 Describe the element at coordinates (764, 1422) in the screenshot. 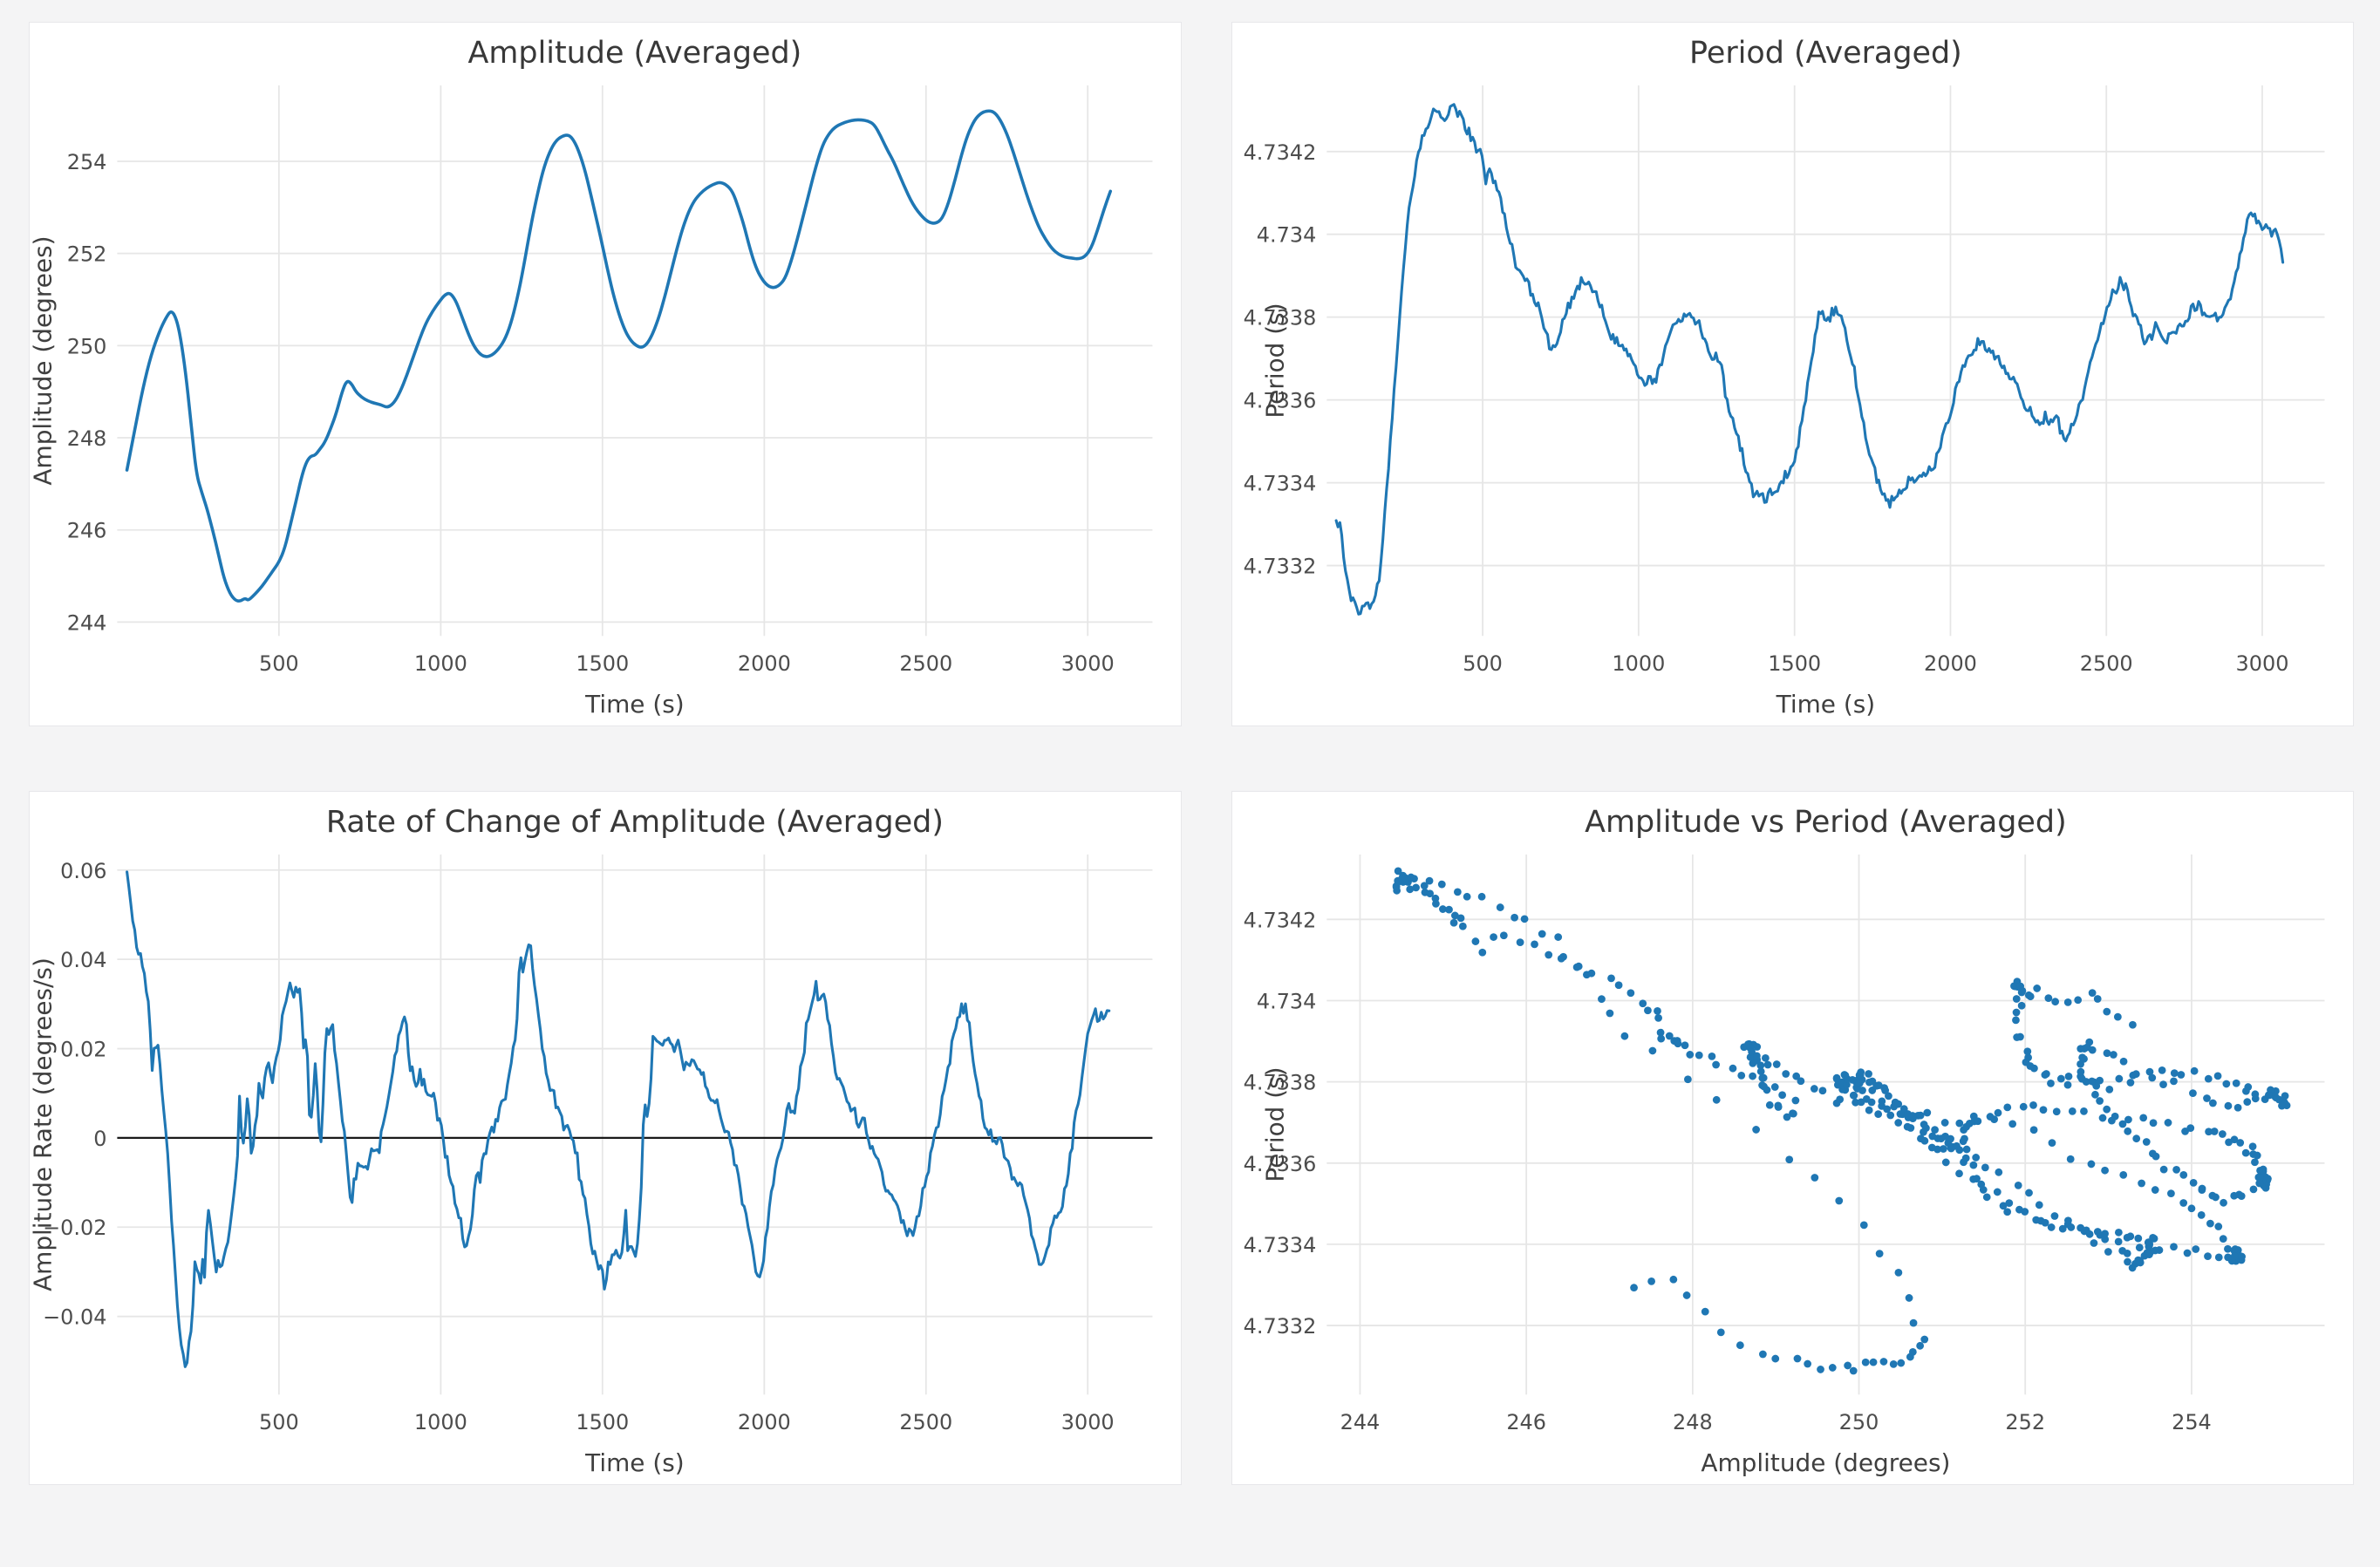

I see `x-tick-label: 2000` at that location.